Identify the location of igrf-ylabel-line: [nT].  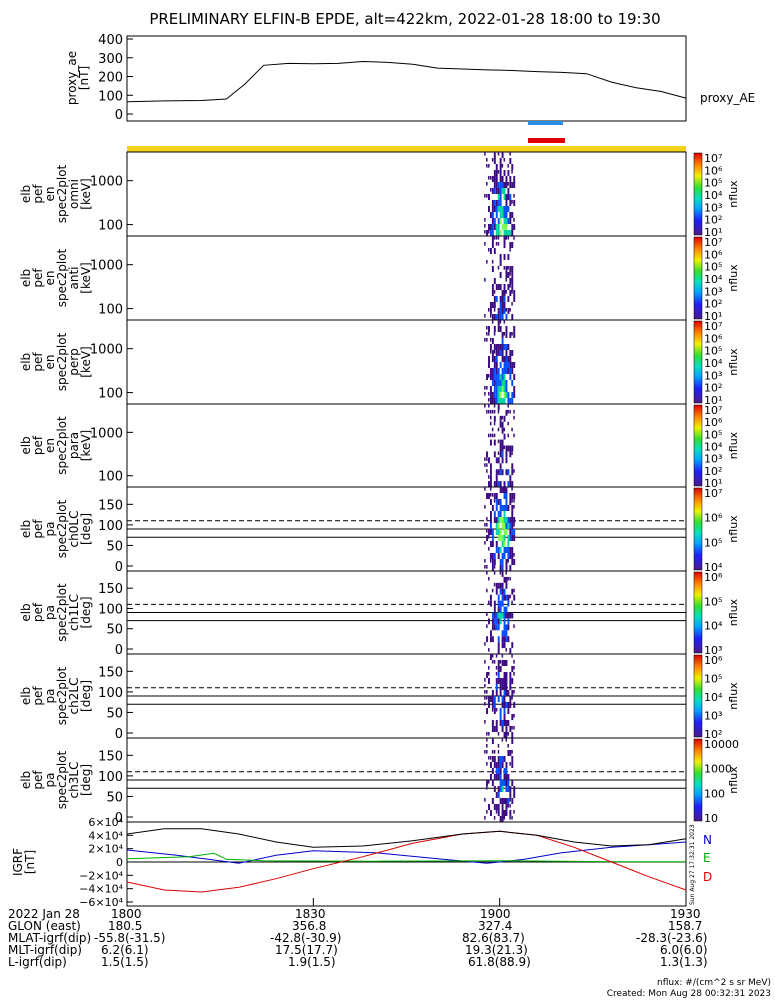
(30, 862).